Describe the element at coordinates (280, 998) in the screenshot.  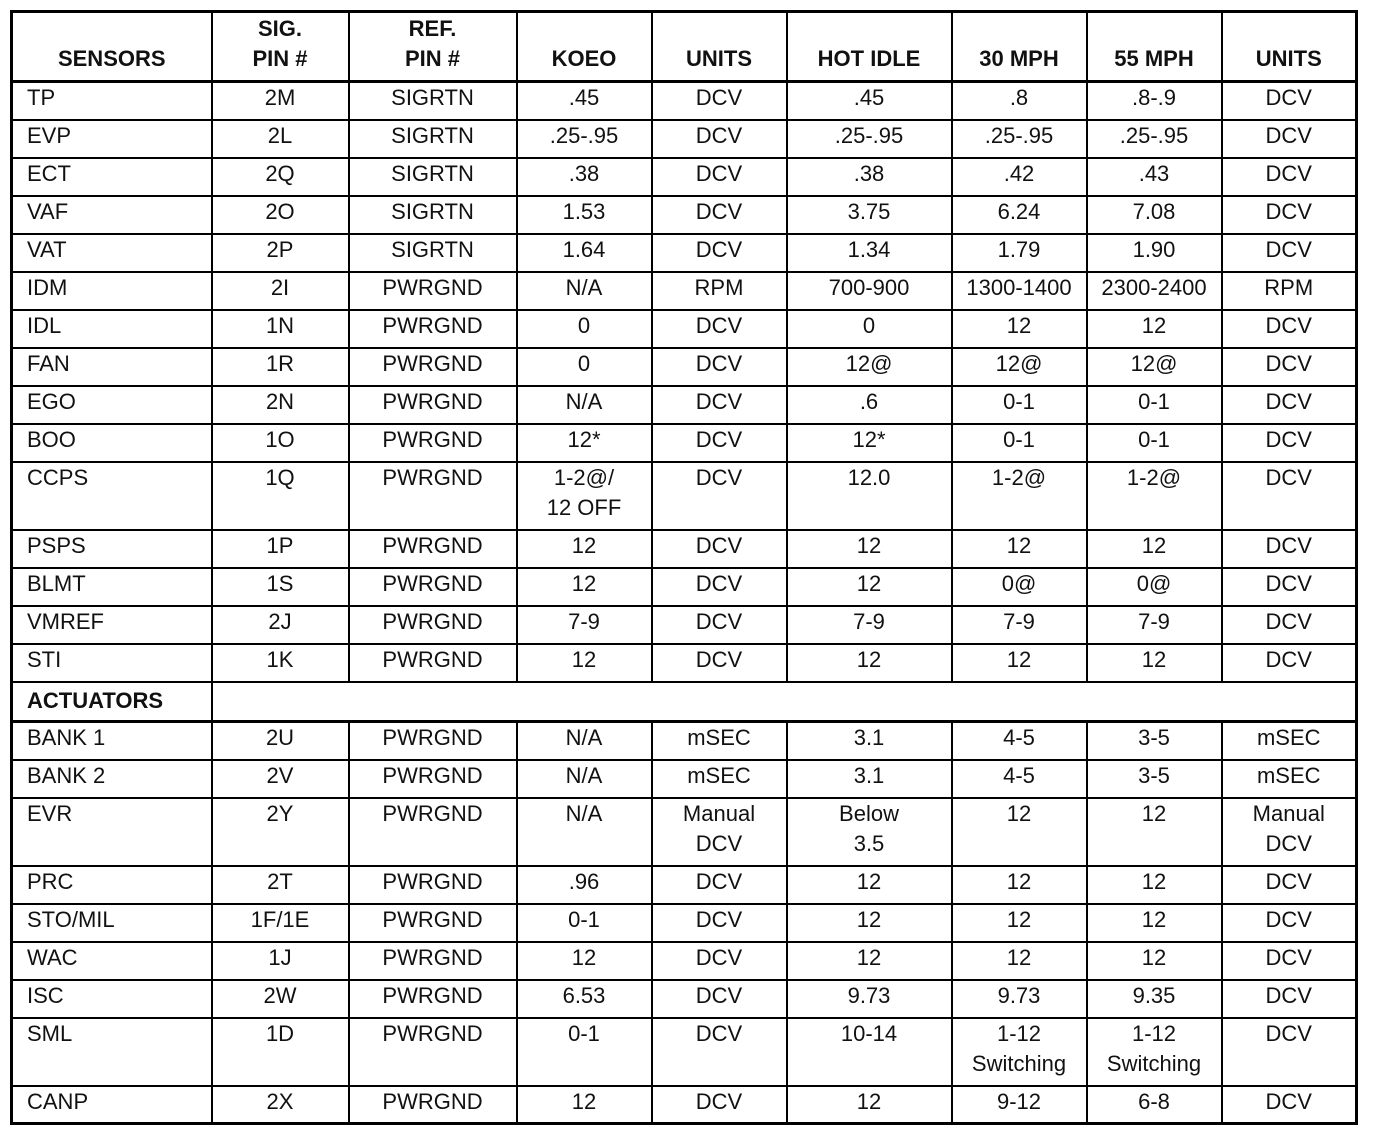
I see `table-cell: 2W` at that location.